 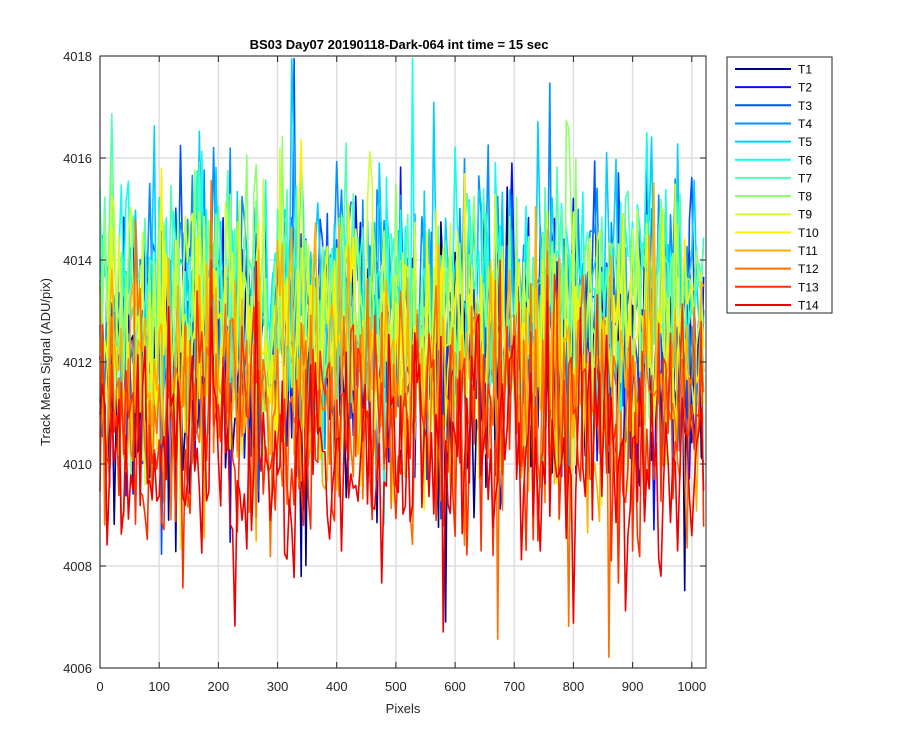 I want to click on x-tick-label: 200, so click(x=219, y=686).